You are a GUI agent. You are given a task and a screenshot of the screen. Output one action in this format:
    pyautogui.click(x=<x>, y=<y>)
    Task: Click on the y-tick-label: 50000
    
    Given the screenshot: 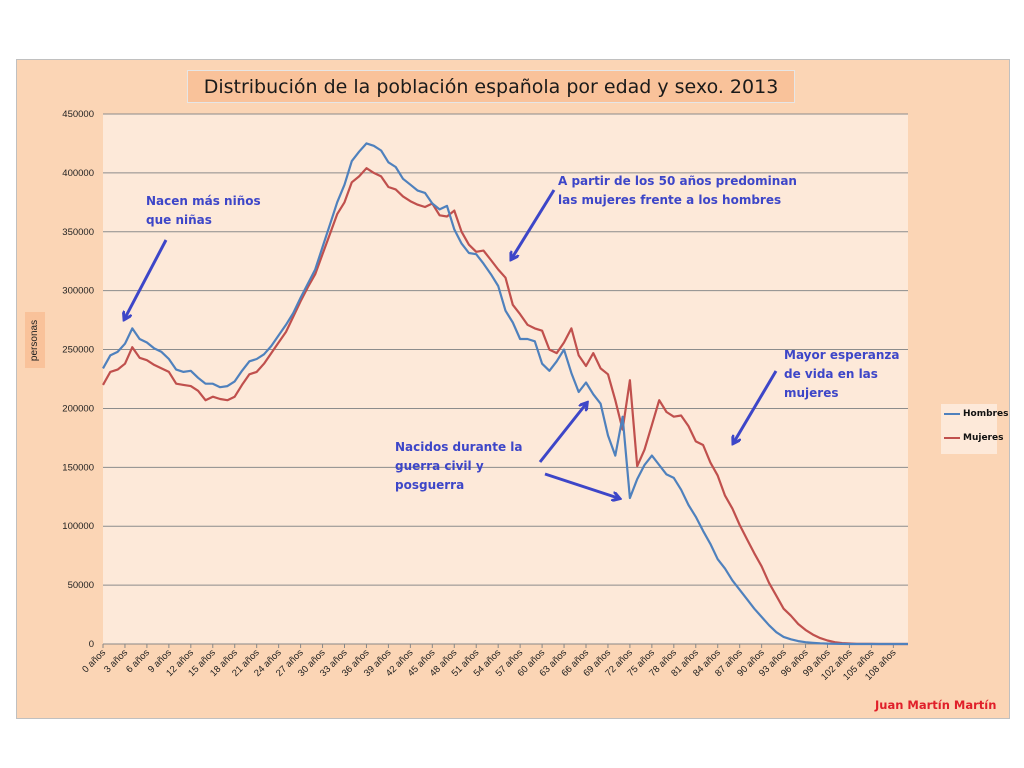 What is the action you would take?
    pyautogui.click(x=81, y=585)
    